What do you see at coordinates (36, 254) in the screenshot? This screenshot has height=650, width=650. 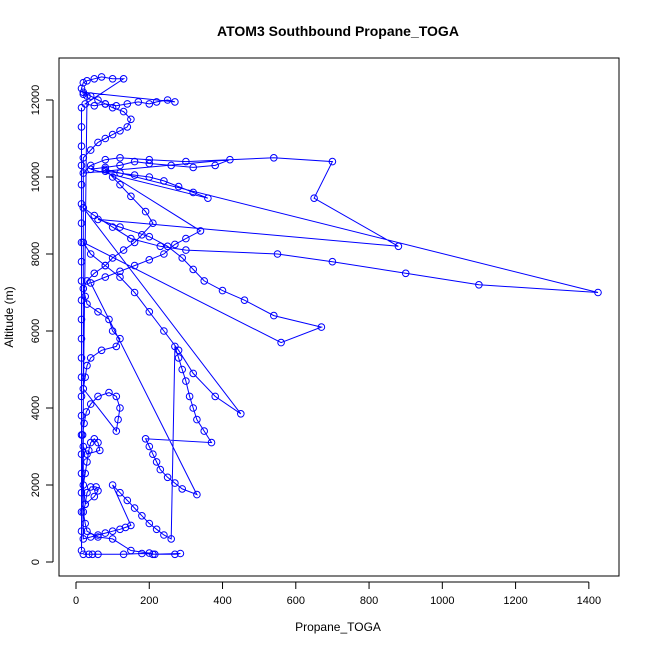 I see `y-tick-label: 8000` at bounding box center [36, 254].